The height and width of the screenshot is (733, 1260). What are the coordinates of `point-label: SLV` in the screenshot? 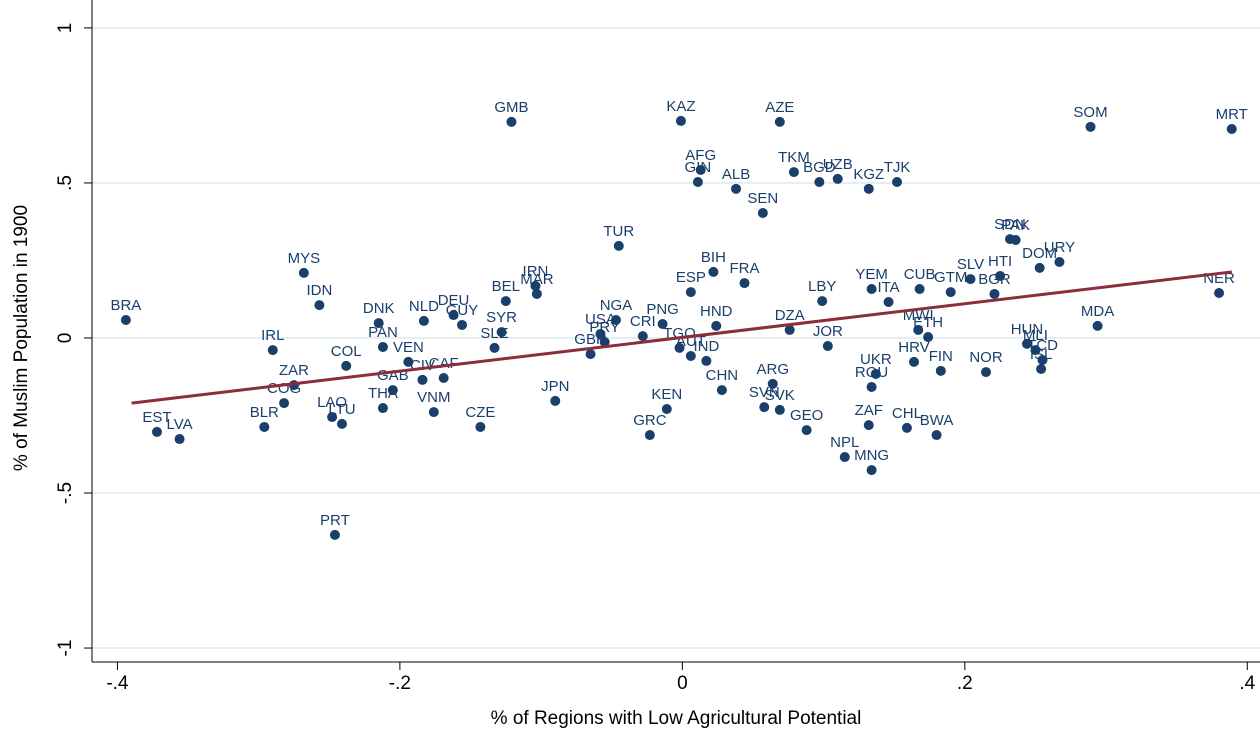 It's located at (970, 264).